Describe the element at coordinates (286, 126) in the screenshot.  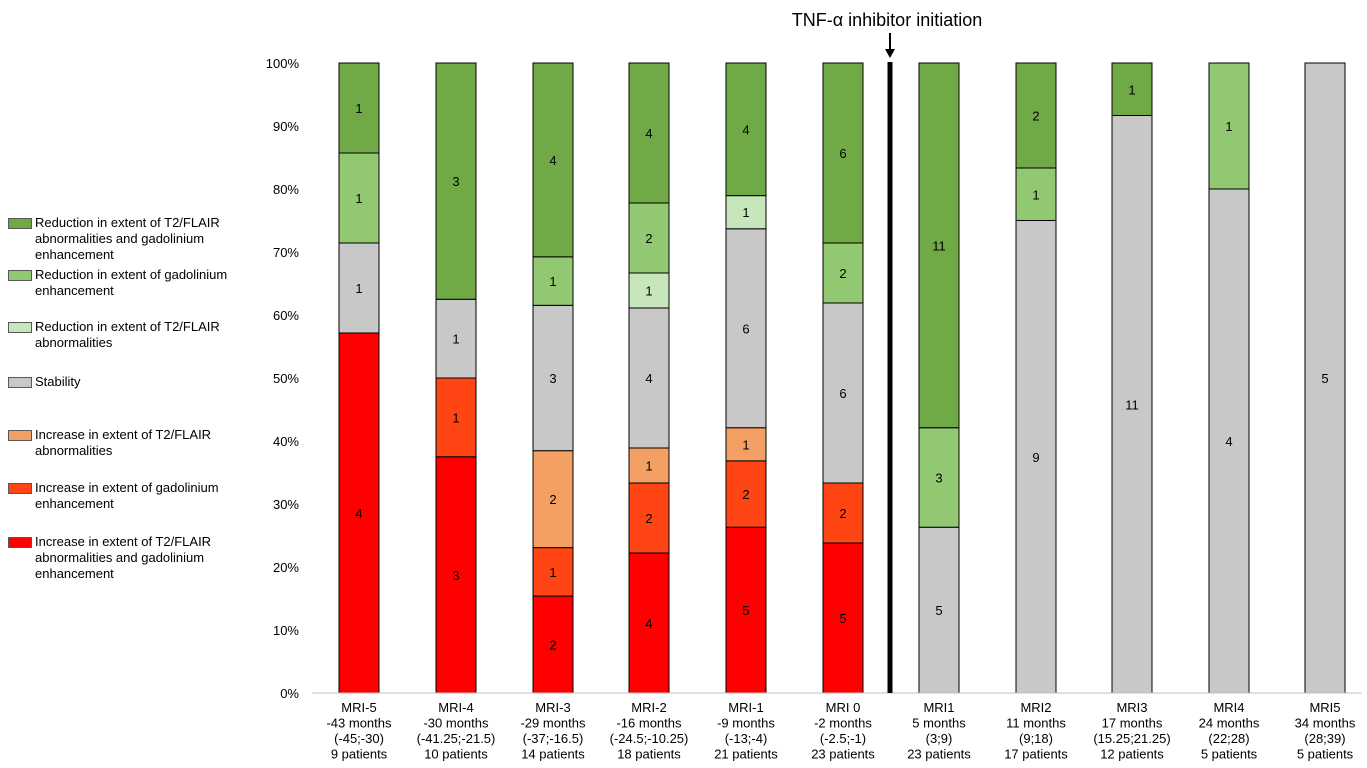
I see `y-tick-label: 90%` at that location.